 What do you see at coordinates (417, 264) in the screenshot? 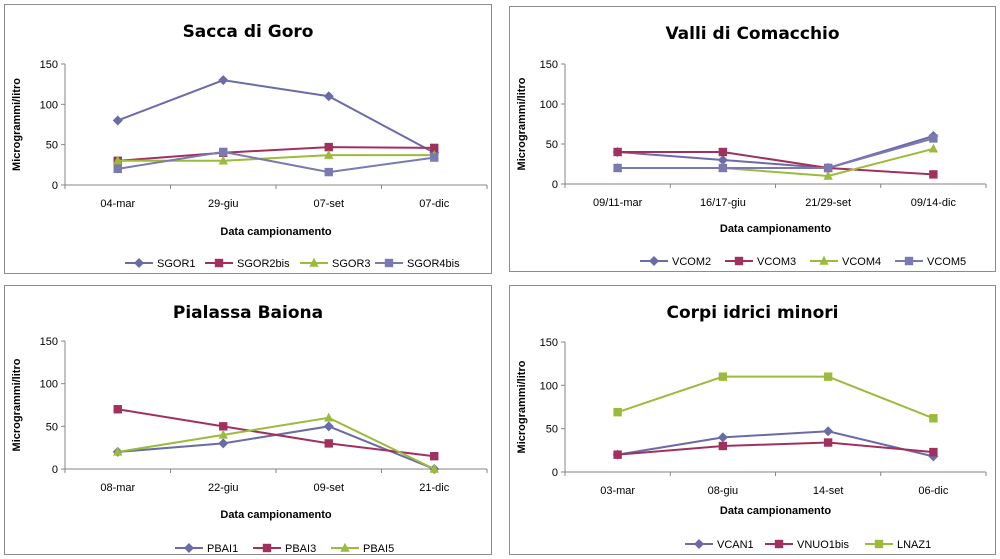
I see `legend-item: SGOR4bis` at bounding box center [417, 264].